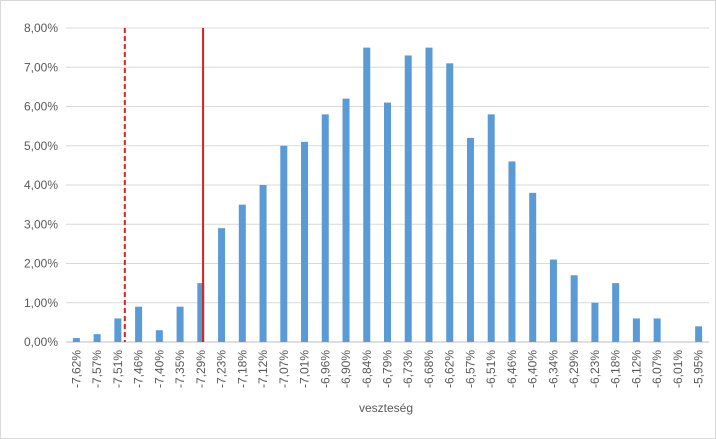  What do you see at coordinates (41, 303) in the screenshot?
I see `y-tick-label: 1,00%` at bounding box center [41, 303].